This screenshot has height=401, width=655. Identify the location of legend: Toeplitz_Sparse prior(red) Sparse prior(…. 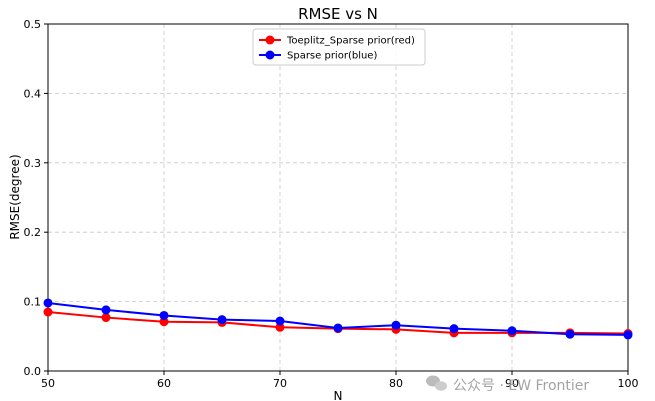
(339, 47).